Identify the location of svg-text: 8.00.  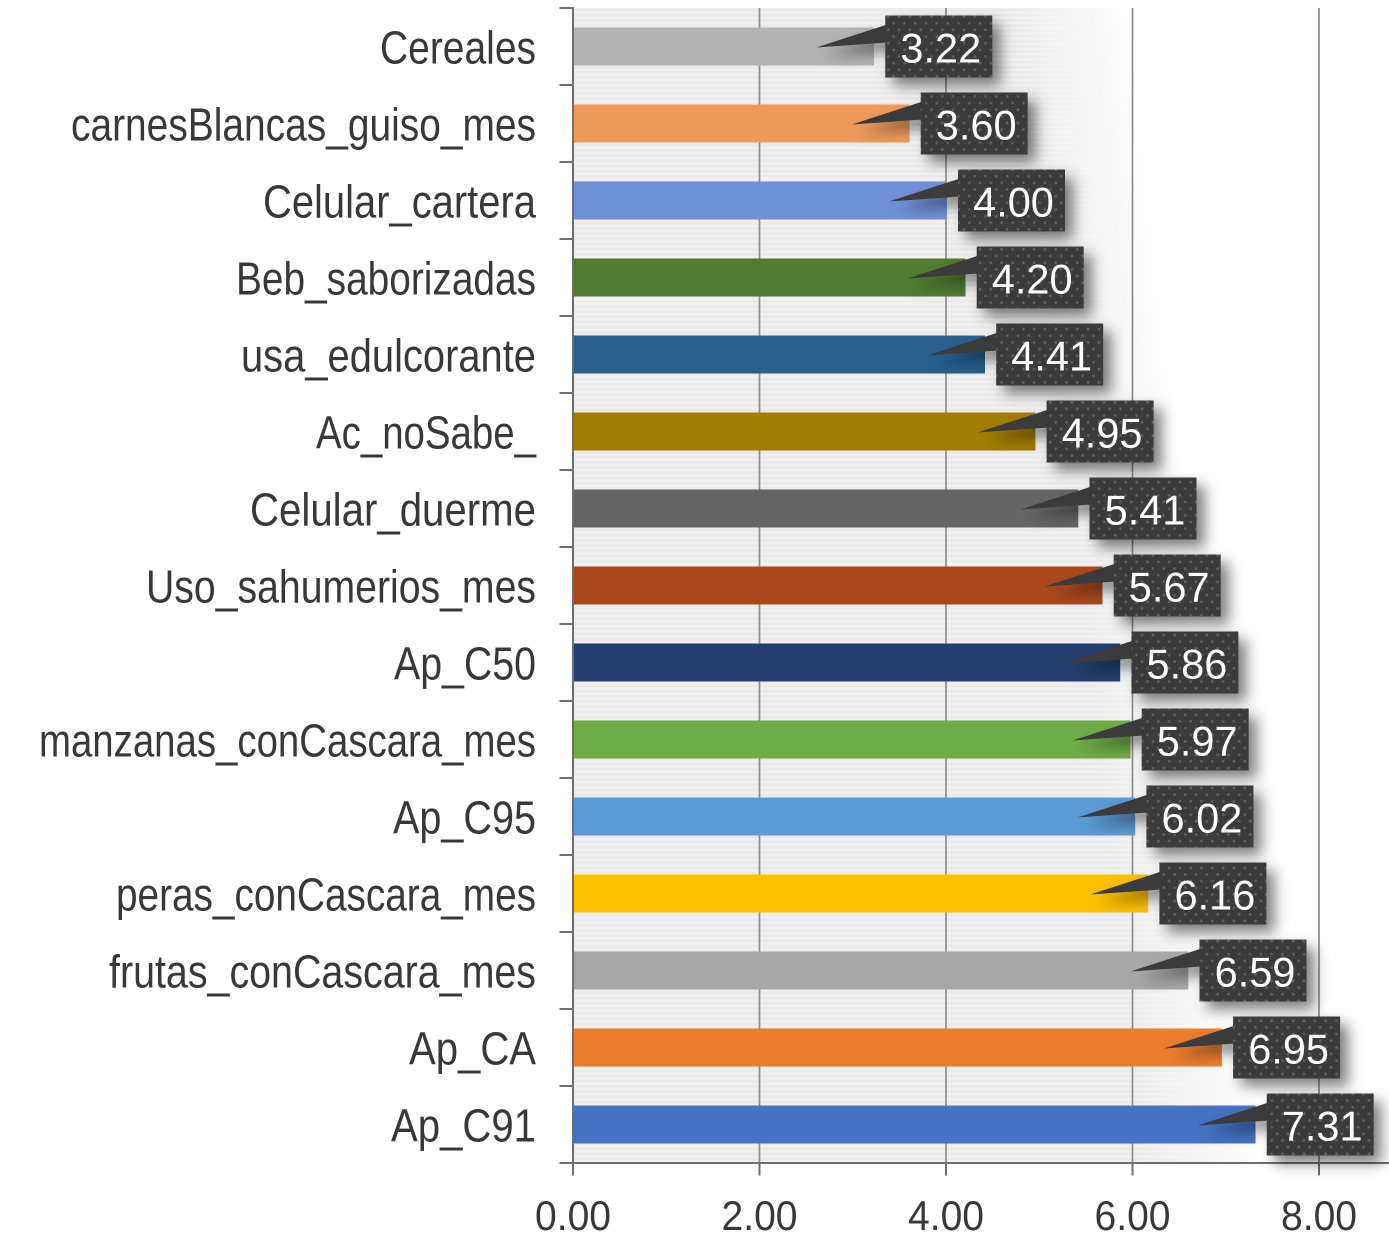
(1319, 1215).